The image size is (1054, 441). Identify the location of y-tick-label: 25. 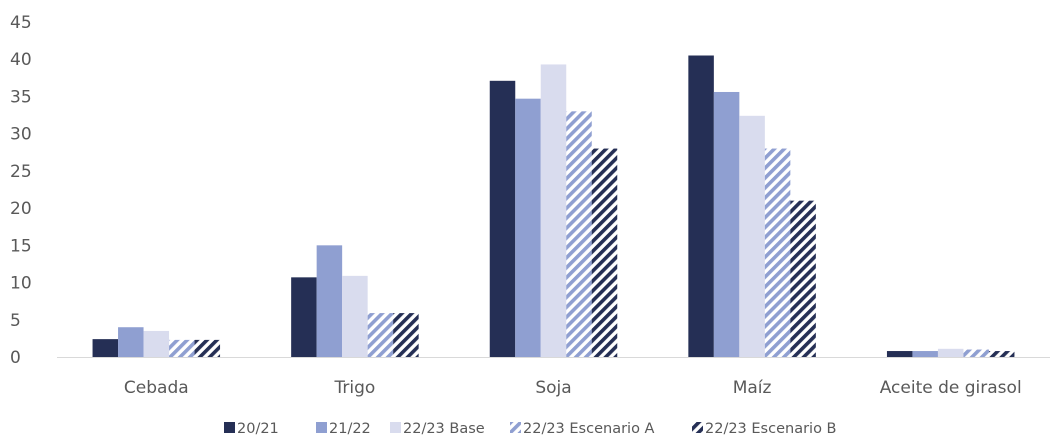
(21, 172).